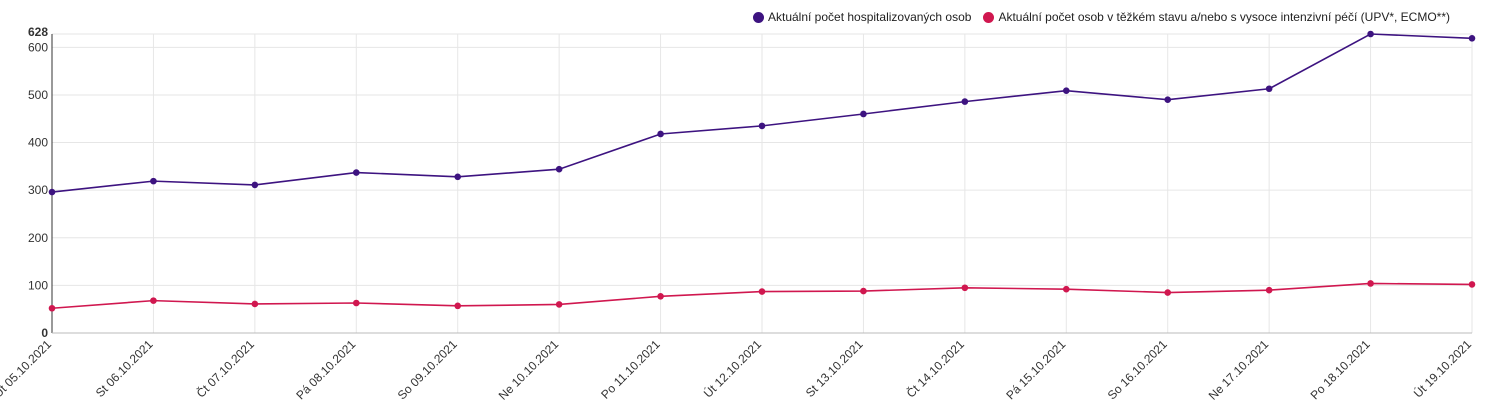 The width and height of the screenshot is (1495, 417). I want to click on y-tick-label: 200, so click(38, 238).